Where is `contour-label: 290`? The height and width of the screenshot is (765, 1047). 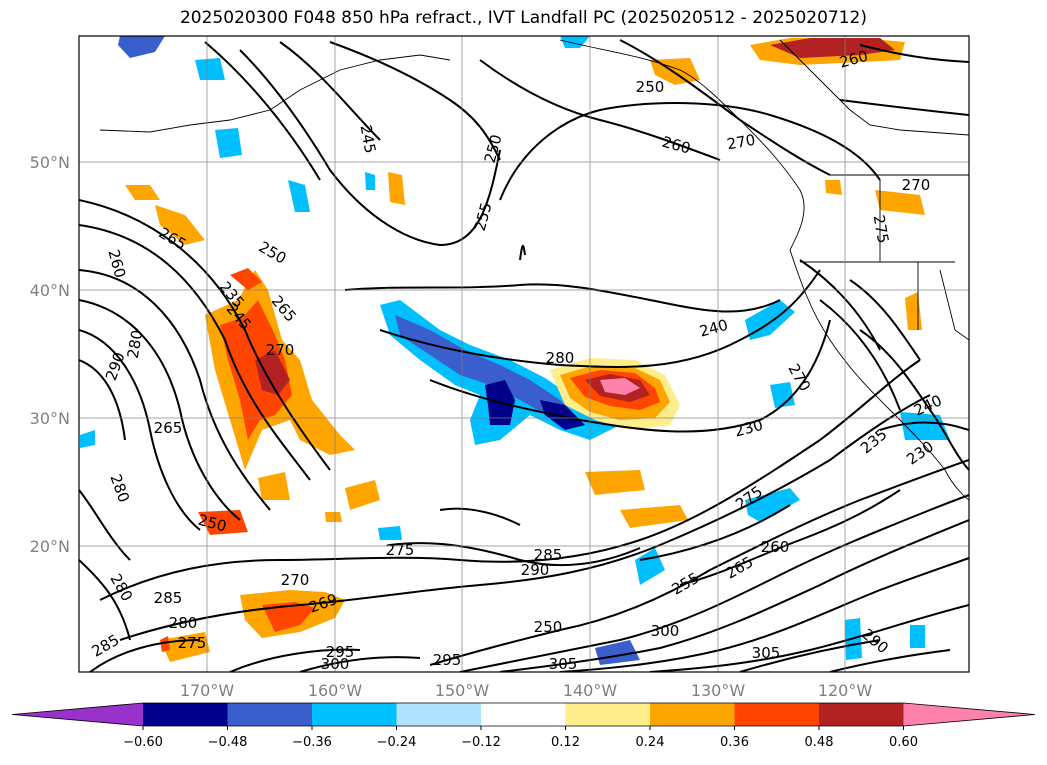
contour-label: 290 is located at coordinates (535, 570).